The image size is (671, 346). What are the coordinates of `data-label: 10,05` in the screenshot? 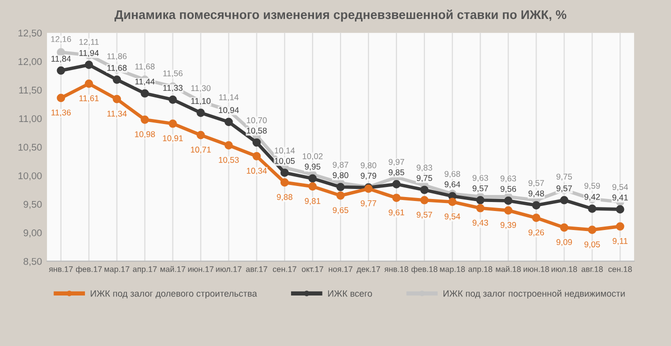 It's located at (284, 161).